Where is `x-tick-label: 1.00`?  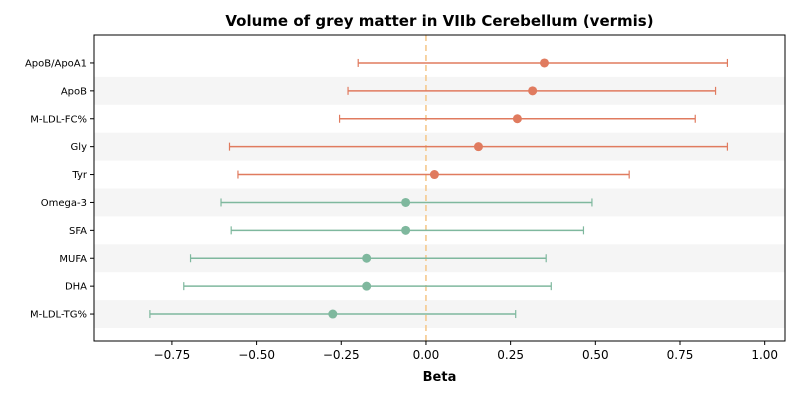
x-tick-label: 1.00 is located at coordinates (764, 355).